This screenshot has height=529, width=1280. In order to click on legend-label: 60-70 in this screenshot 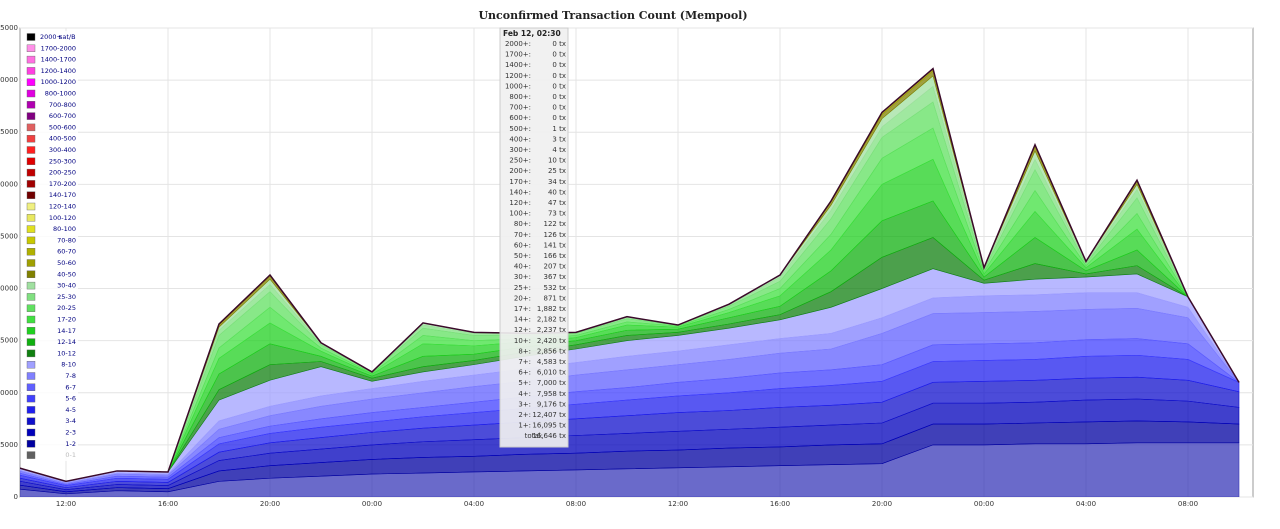, I will do `click(66, 252)`.